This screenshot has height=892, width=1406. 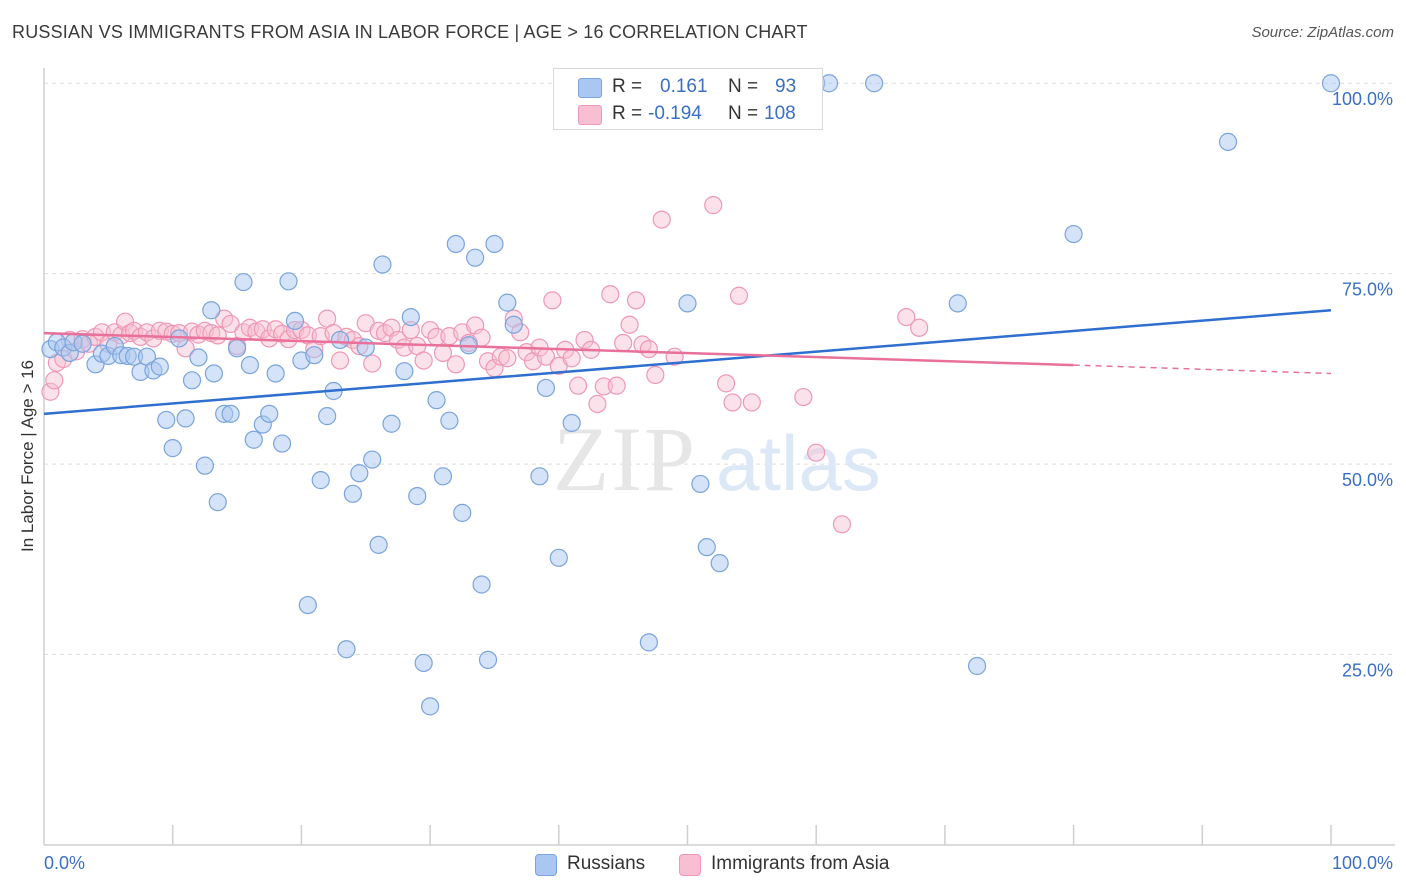 I want to click on legend-swatch-russians, so click(x=590, y=88).